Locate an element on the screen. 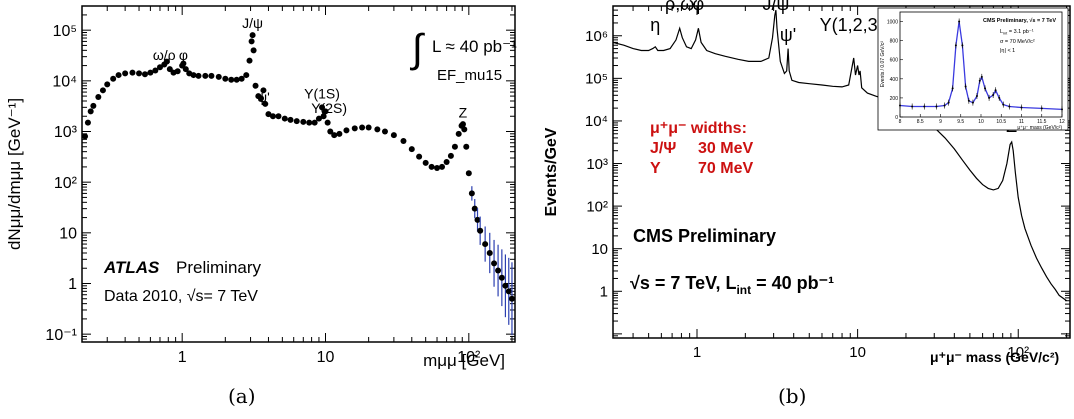  status-label-a: Preliminary is located at coordinates (219, 267).